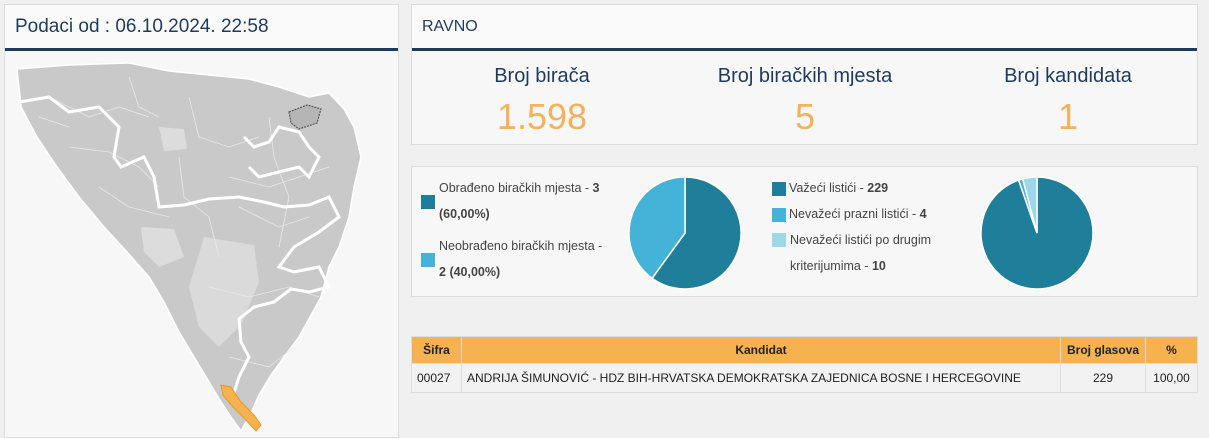  I want to click on header-pct: %, so click(1171, 350).